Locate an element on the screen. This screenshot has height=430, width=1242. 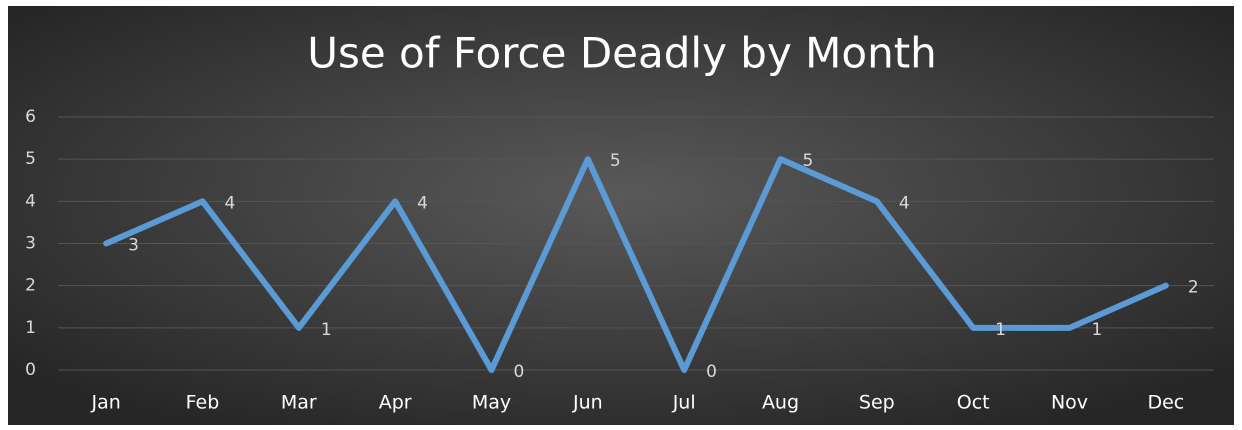
data-label: 2 is located at coordinates (1193, 288).